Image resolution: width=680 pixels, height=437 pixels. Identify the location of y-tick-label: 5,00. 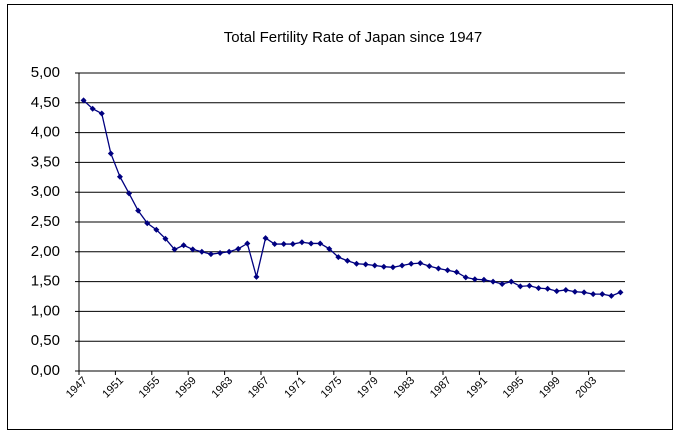
(45, 72).